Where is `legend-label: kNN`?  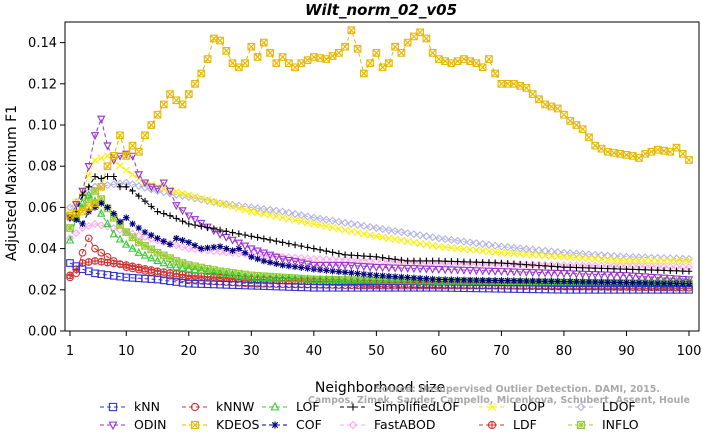 legend-label: kNN is located at coordinates (147, 406).